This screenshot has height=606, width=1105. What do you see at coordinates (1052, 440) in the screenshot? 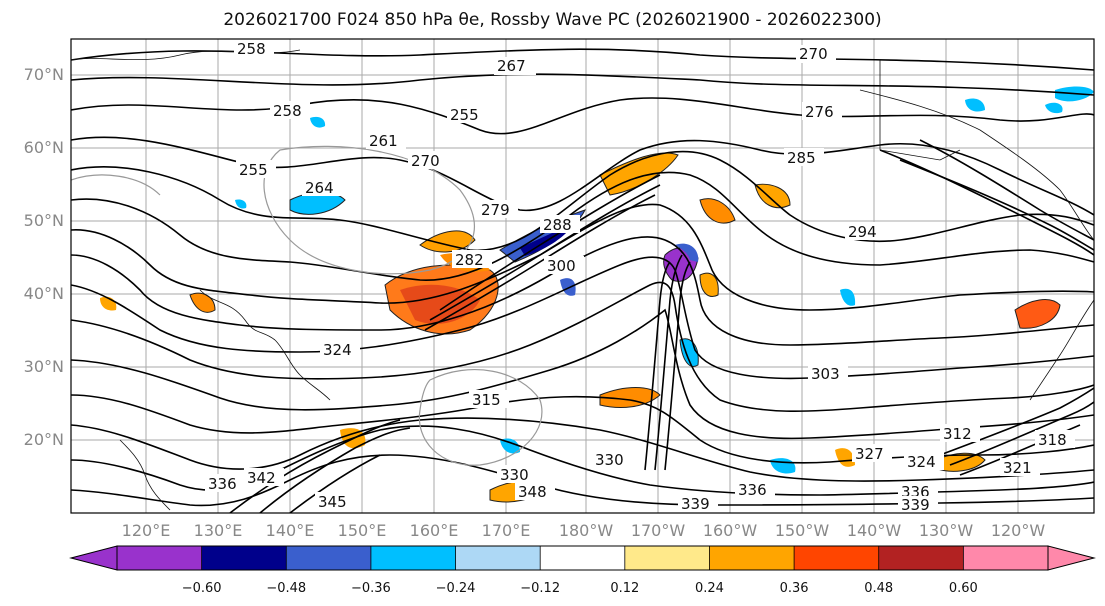
I see `contour-label: 318` at bounding box center [1052, 440].